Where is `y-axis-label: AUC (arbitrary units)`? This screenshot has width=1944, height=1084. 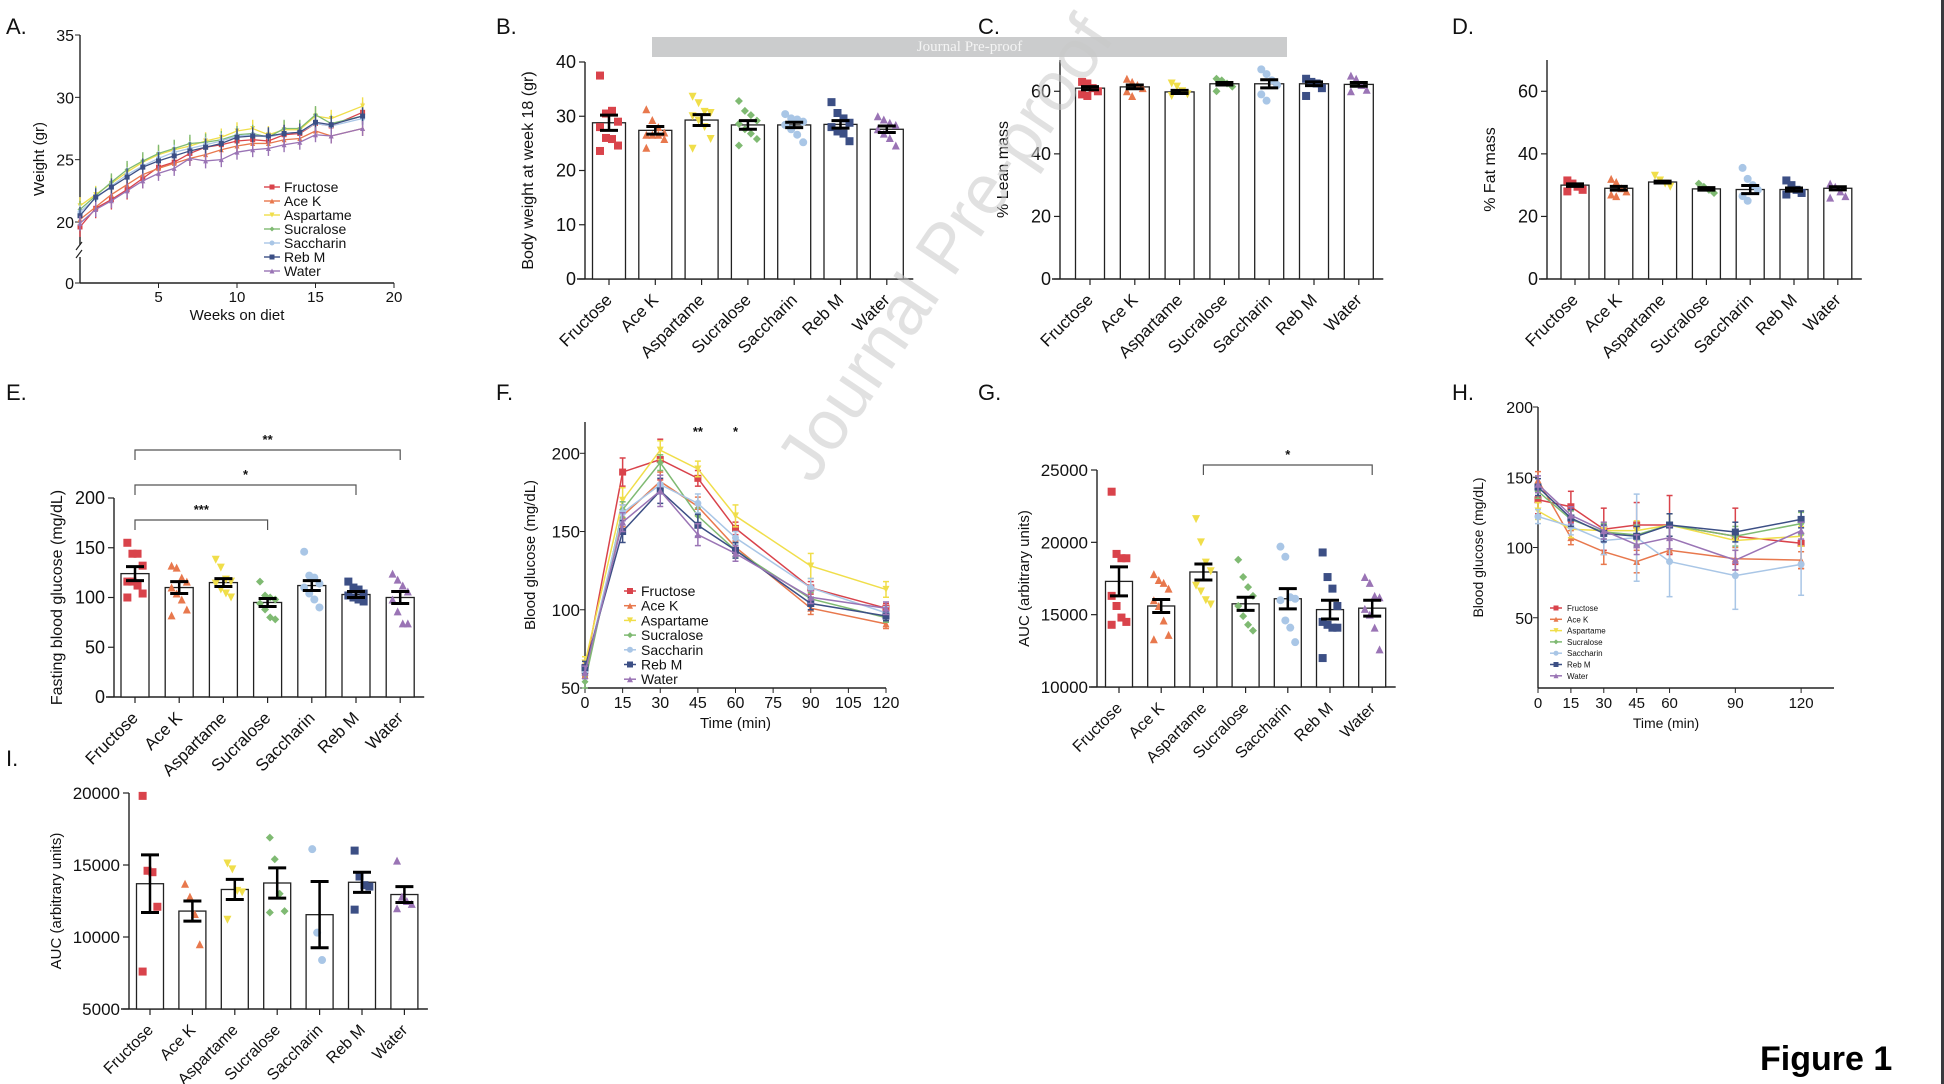
y-axis-label: AUC (arbitrary units) is located at coordinates (56, 901).